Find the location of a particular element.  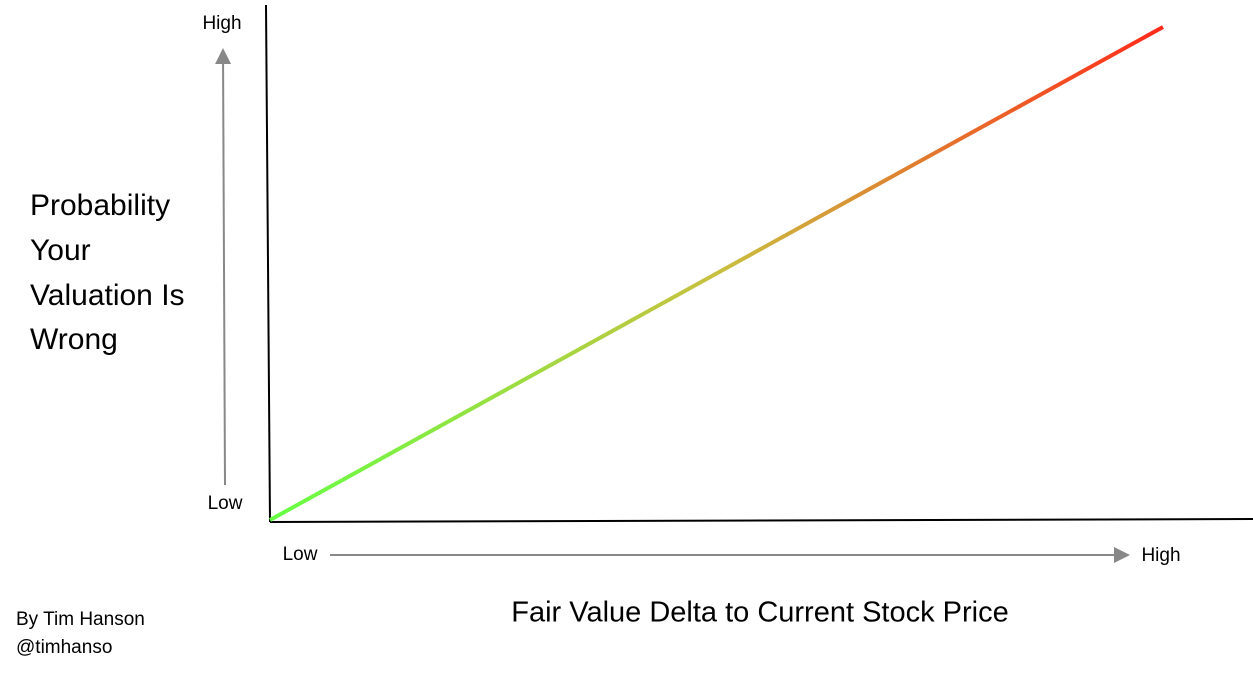

y-title-line: Valuation Is is located at coordinates (107, 295).